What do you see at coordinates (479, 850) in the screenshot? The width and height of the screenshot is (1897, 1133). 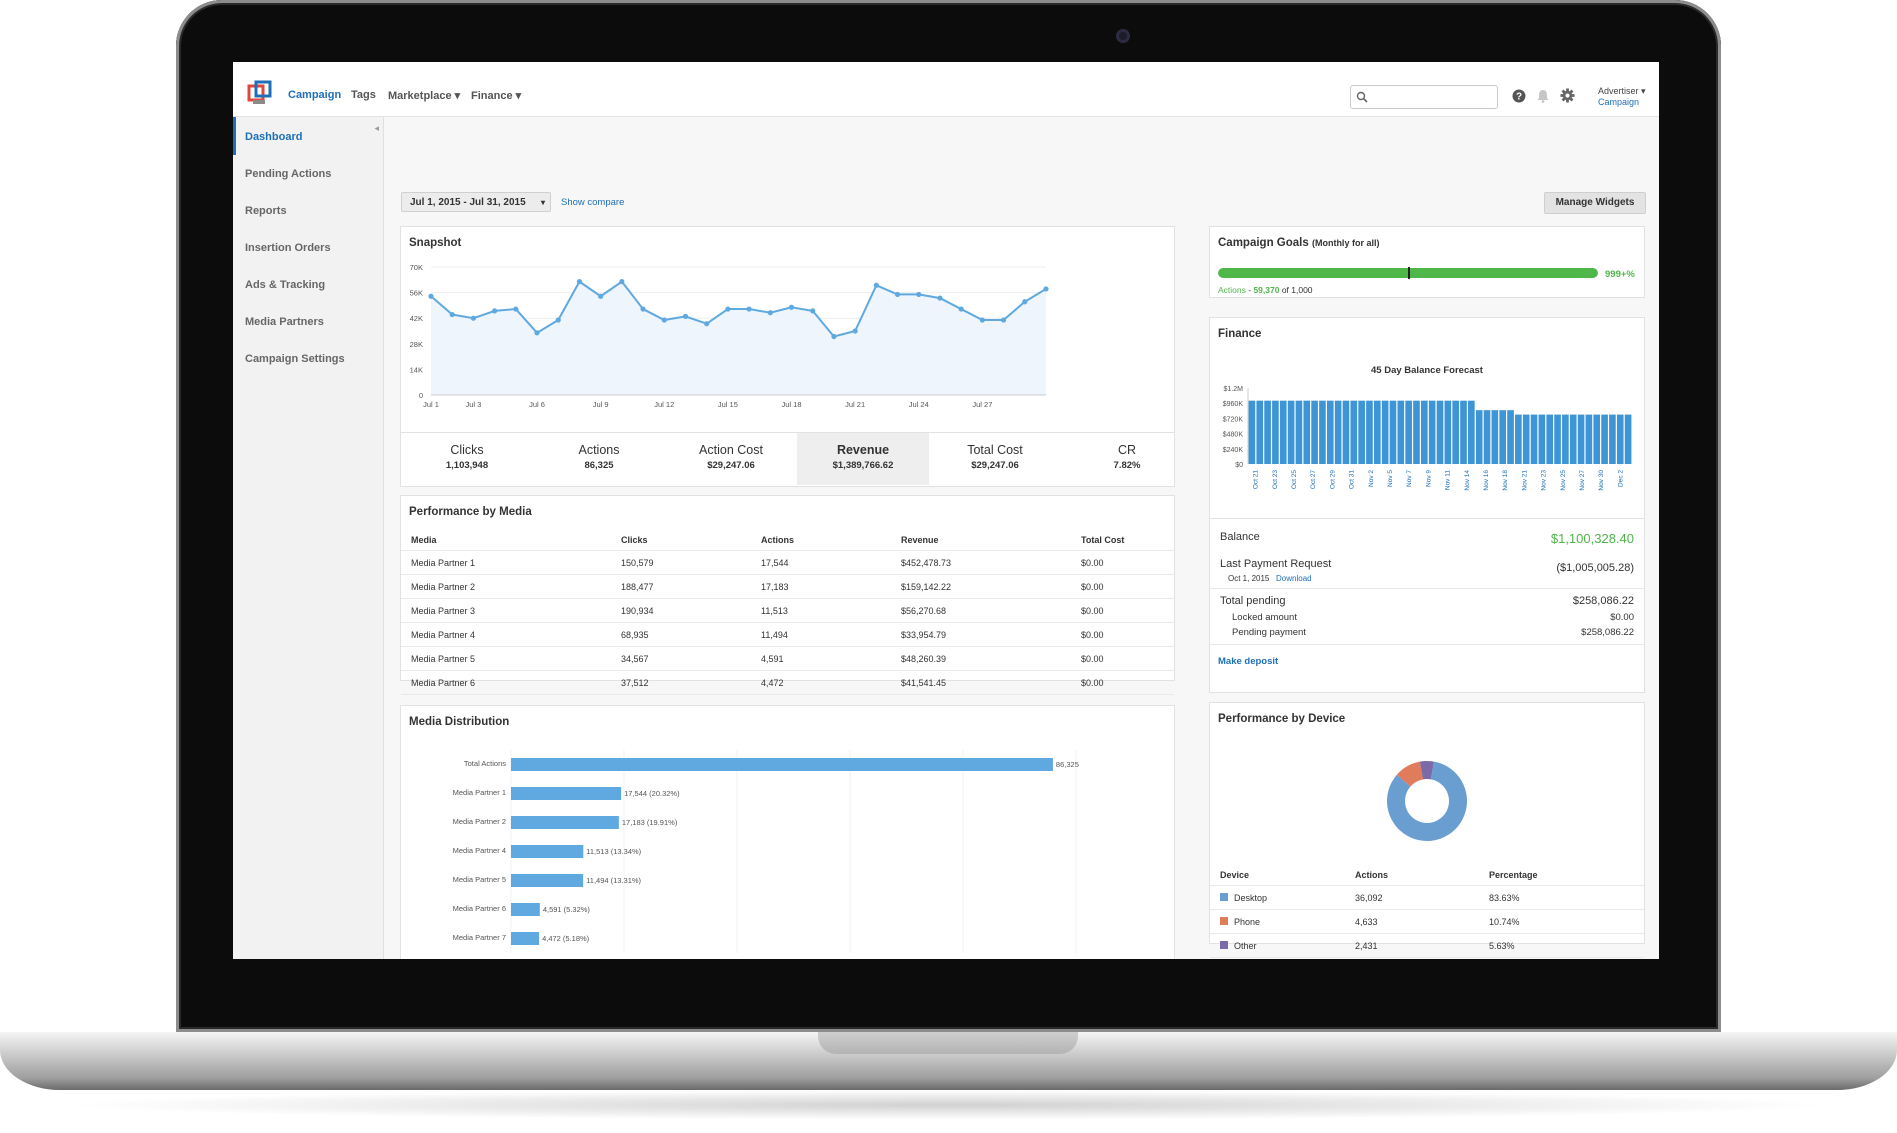 I see `category-label: Media Partner 4` at bounding box center [479, 850].